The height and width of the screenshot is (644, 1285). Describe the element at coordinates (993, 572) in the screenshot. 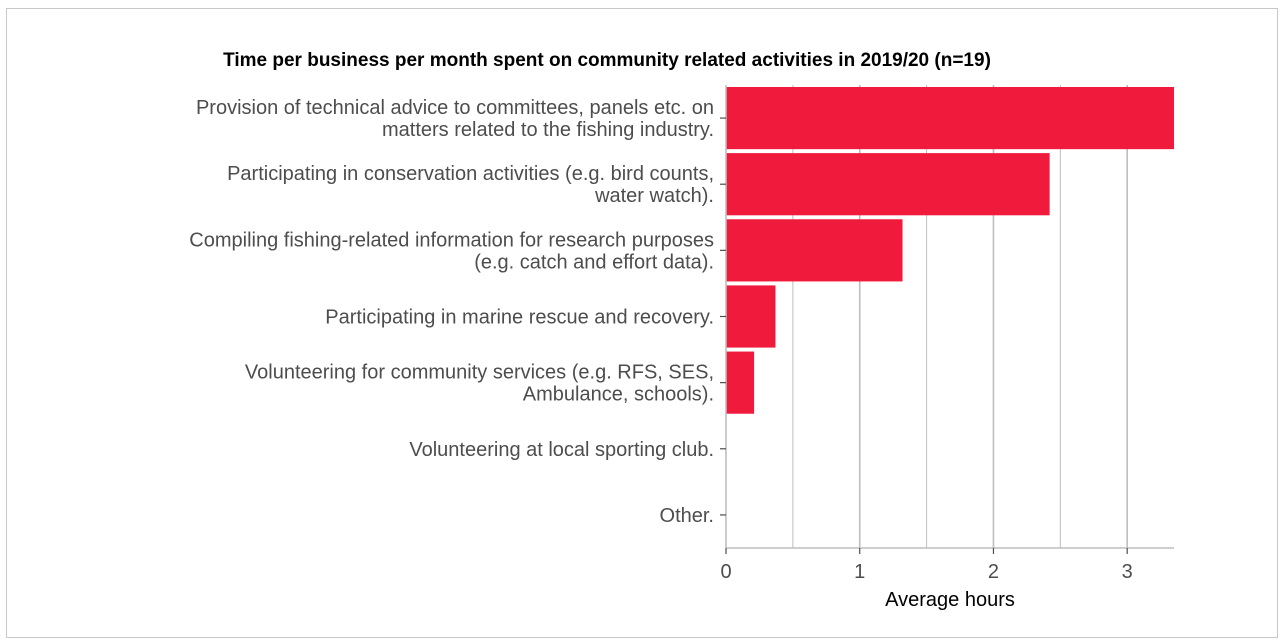

I see `x-tick-label: 2` at that location.